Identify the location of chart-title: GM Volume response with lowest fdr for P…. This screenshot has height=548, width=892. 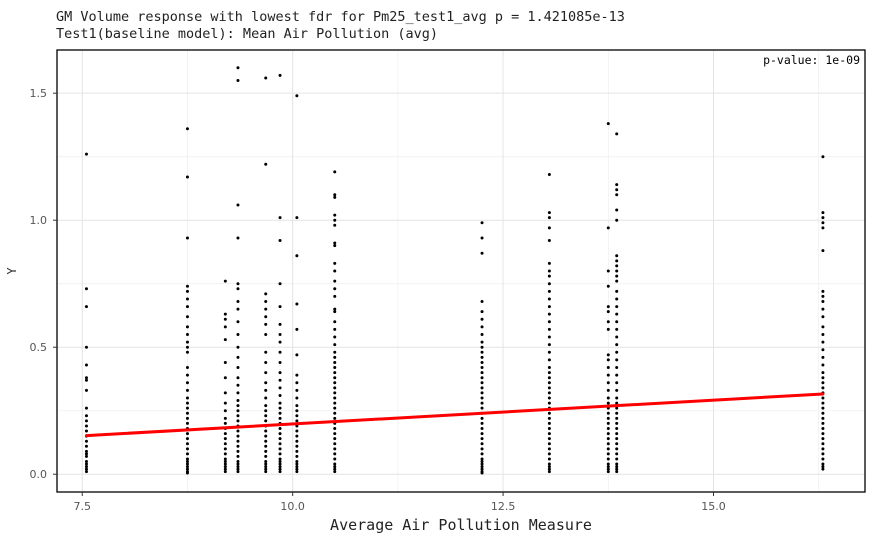
(340, 17).